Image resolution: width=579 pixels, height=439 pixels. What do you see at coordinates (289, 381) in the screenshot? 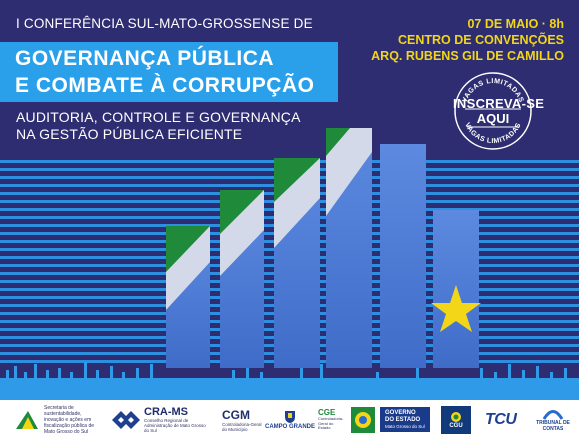
I see `equalizer-strip` at bounding box center [289, 381].